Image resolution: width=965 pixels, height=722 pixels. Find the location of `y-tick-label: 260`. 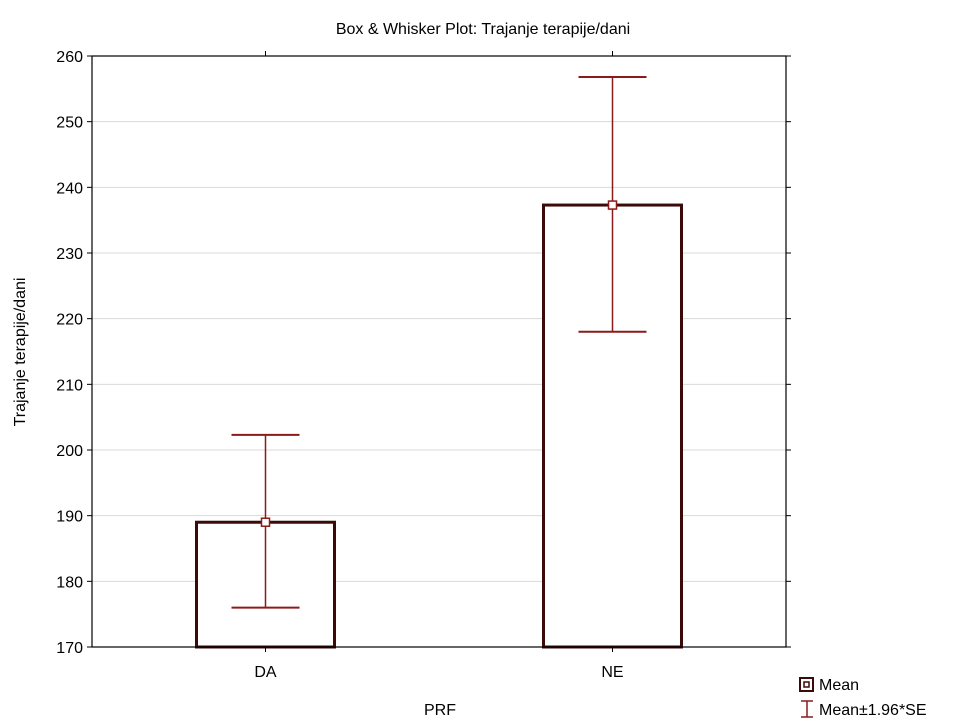

y-tick-label: 260 is located at coordinates (69, 57).